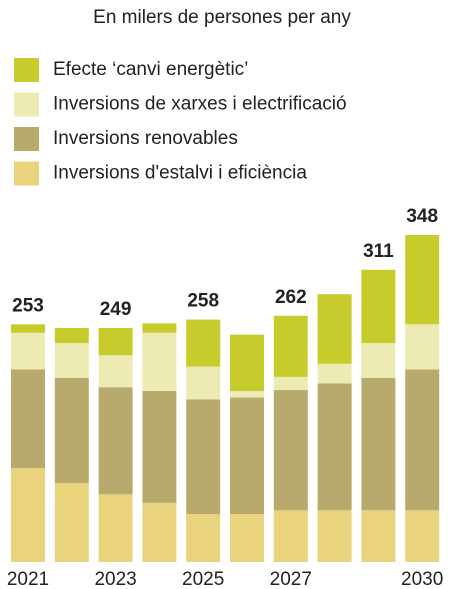  Describe the element at coordinates (28, 305) in the screenshot. I see `total-label: 253` at that location.